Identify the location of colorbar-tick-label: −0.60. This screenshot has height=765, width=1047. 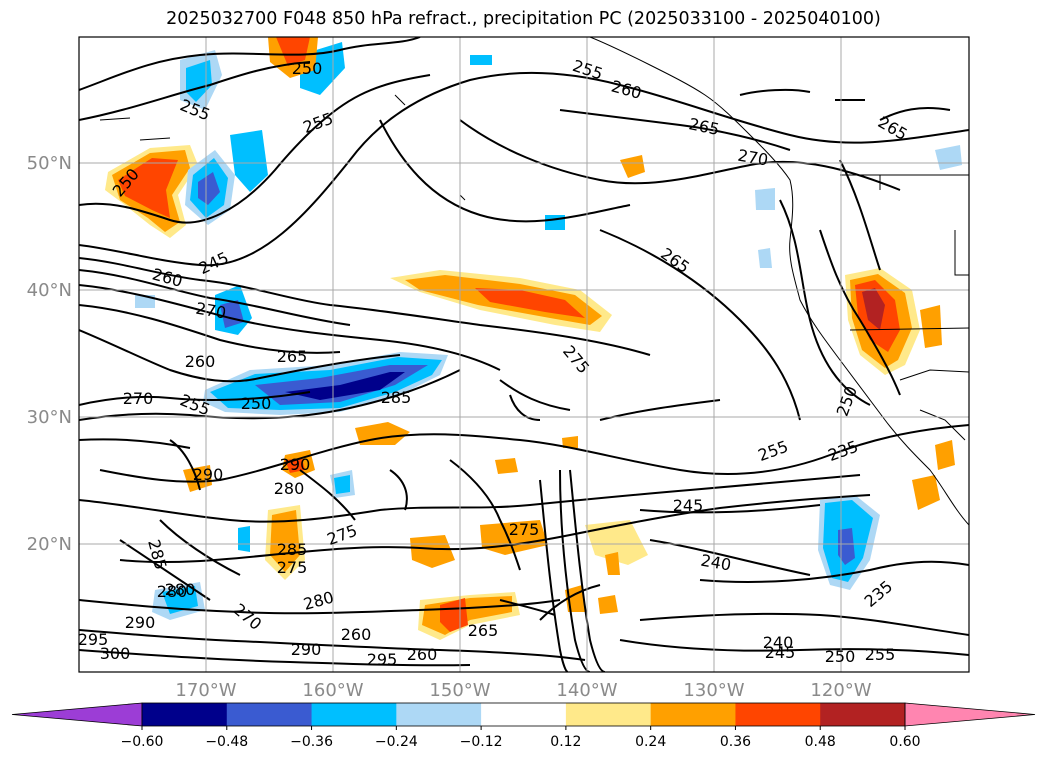
(142, 742).